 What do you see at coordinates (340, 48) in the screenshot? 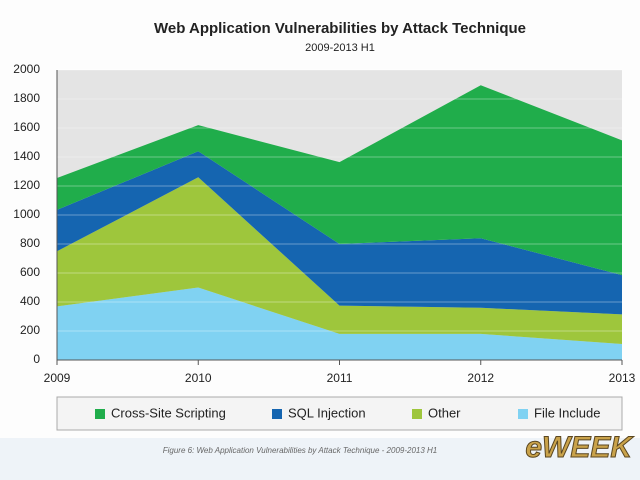
I see `chart-subtitle: 2009-2013 H1` at bounding box center [340, 48].